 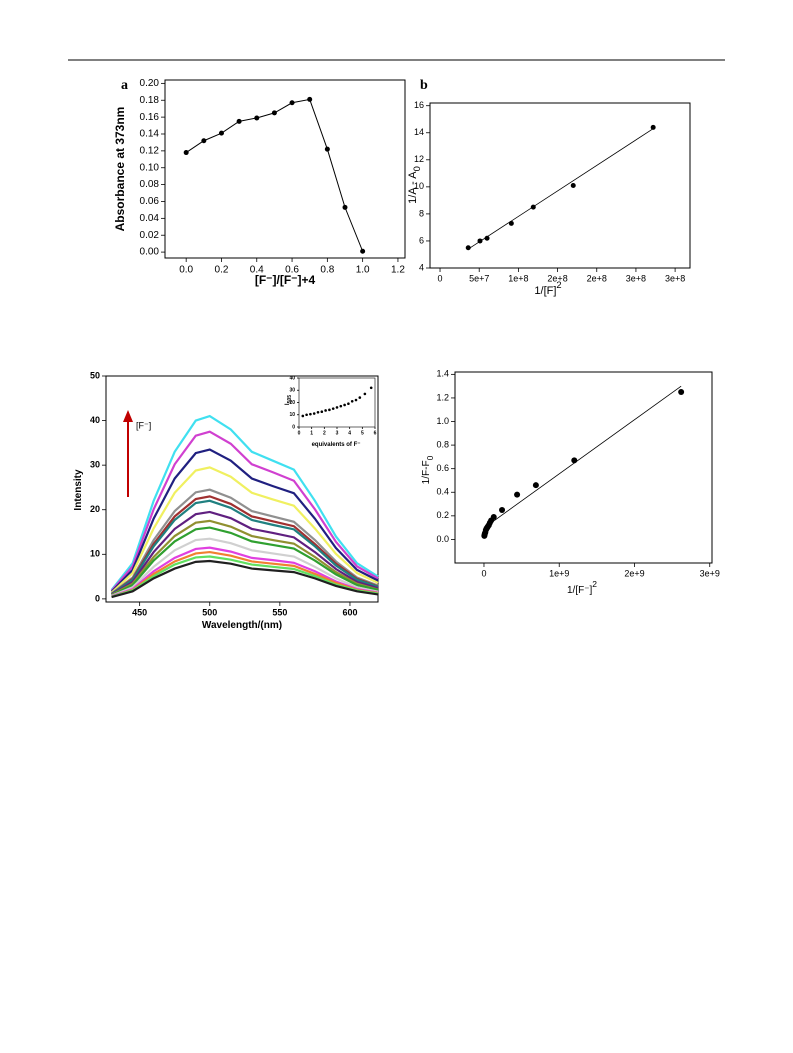 I want to click on x-tick-label: 500, so click(x=209, y=613).